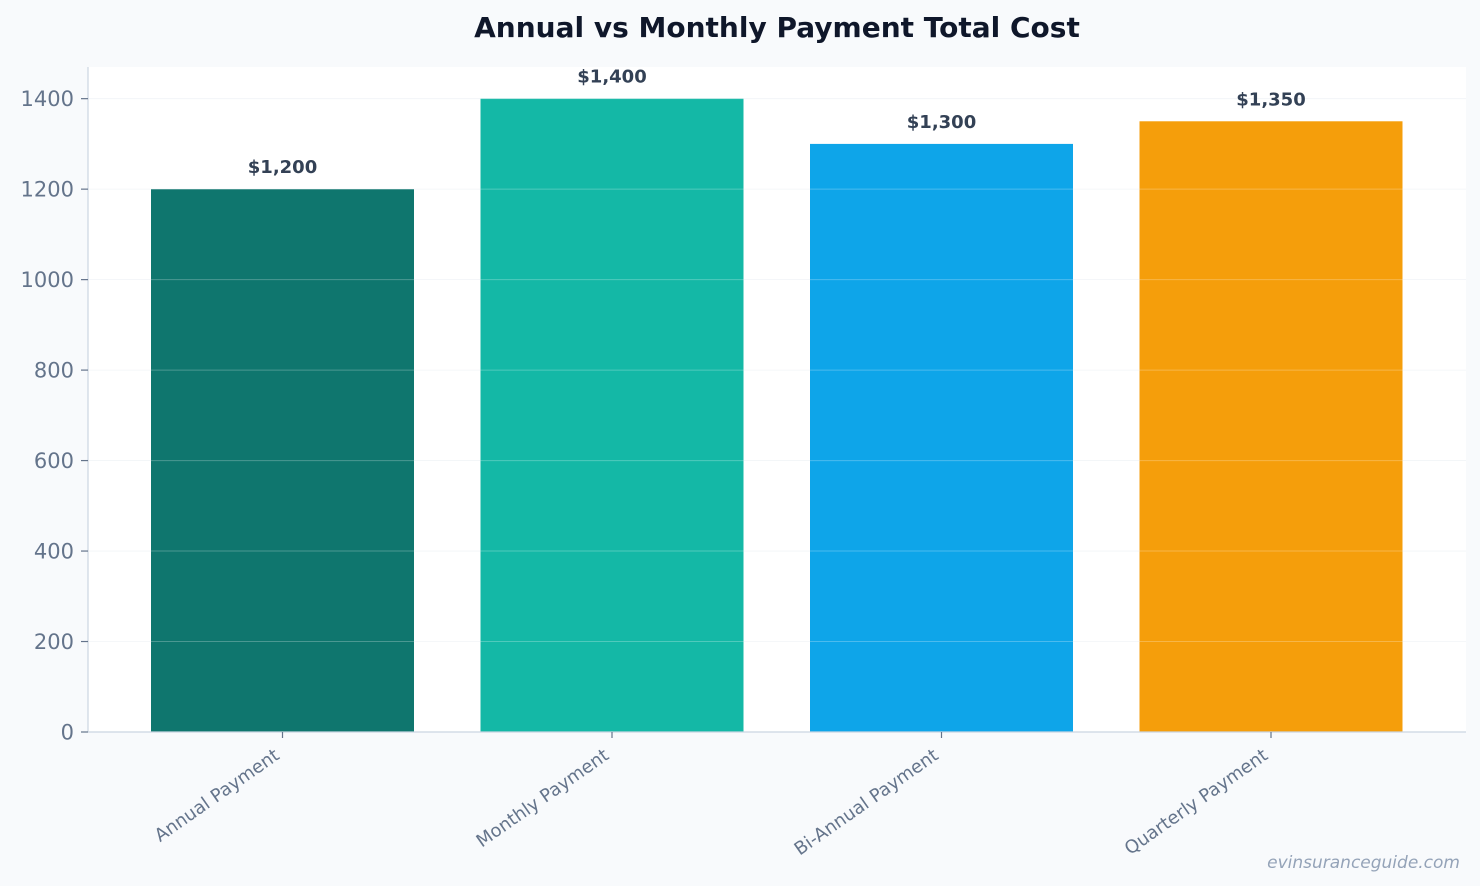  Describe the element at coordinates (47, 280) in the screenshot. I see `y-tick-label: 1000` at that location.